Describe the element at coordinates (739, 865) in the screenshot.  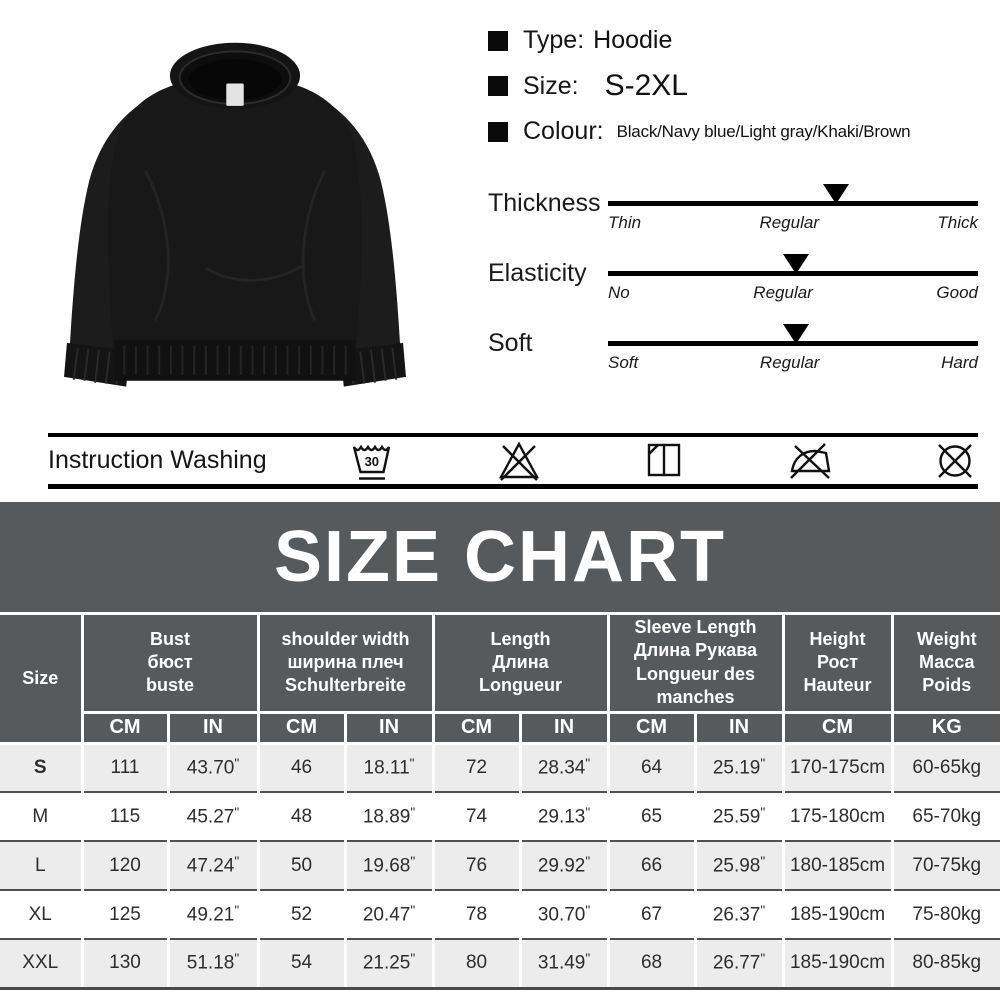
I see `row-value-cell: 25.98"` at that location.